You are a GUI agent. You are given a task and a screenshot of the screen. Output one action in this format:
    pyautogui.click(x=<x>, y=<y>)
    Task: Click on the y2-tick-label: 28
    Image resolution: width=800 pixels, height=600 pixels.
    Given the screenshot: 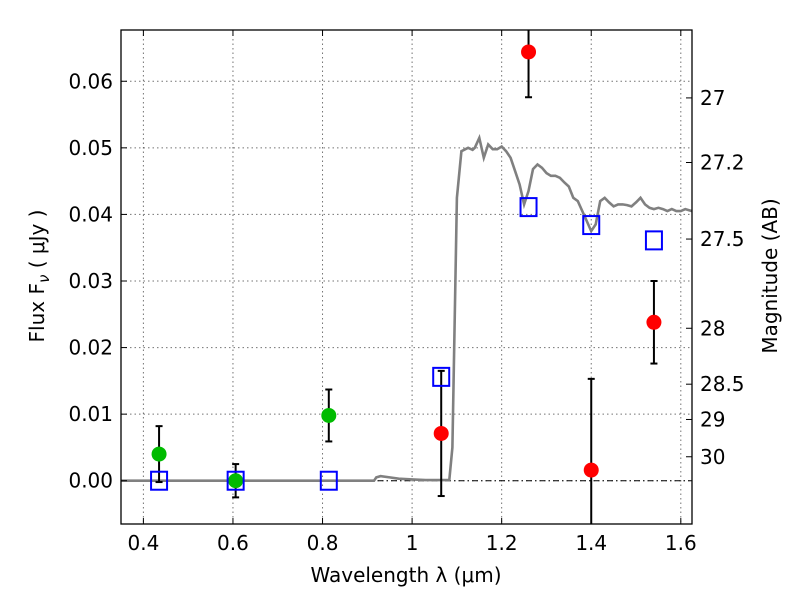 What is the action you would take?
    pyautogui.click(x=712, y=328)
    